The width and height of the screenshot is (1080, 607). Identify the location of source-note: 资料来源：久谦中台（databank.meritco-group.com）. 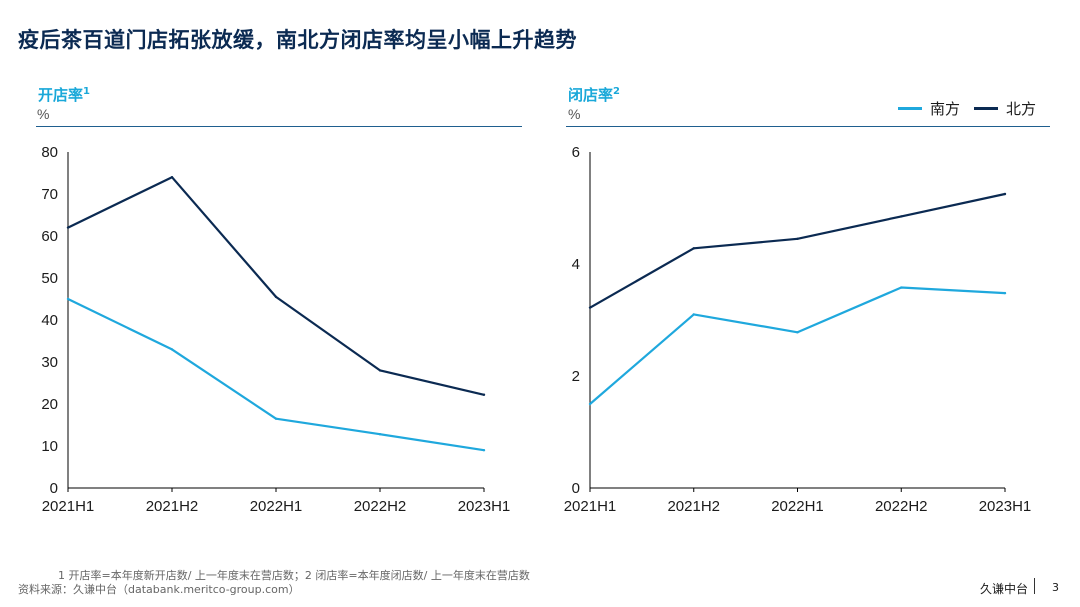
(159, 589).